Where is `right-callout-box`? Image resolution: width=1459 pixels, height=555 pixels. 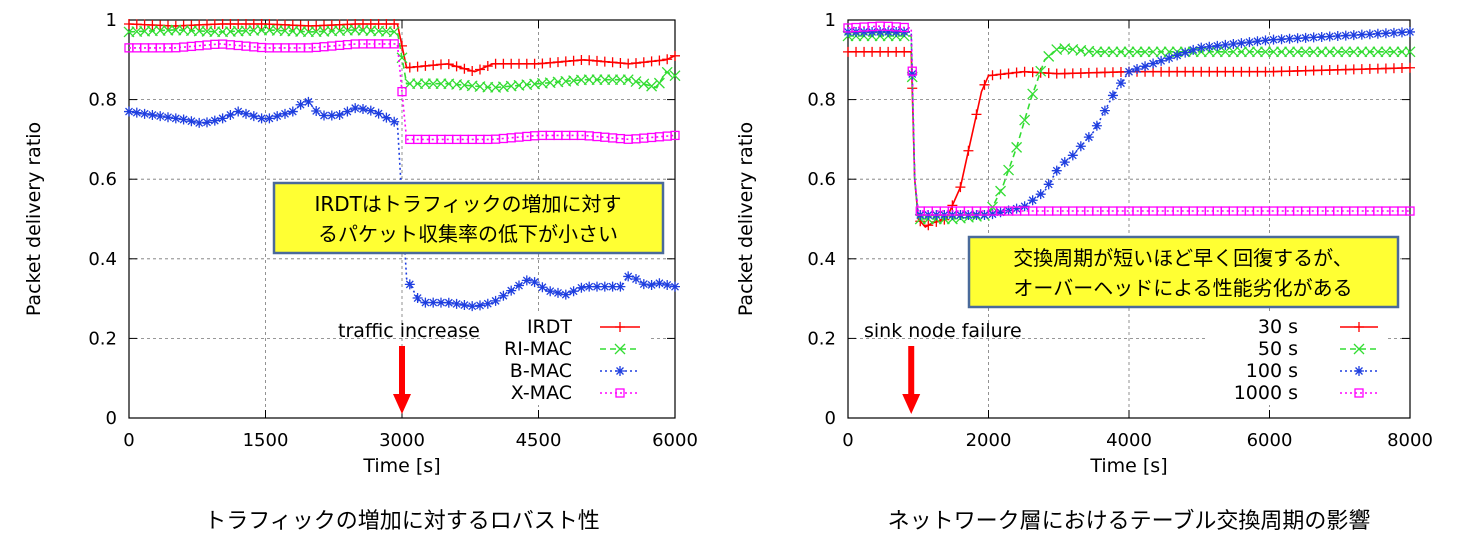 right-callout-box is located at coordinates (1183, 272).